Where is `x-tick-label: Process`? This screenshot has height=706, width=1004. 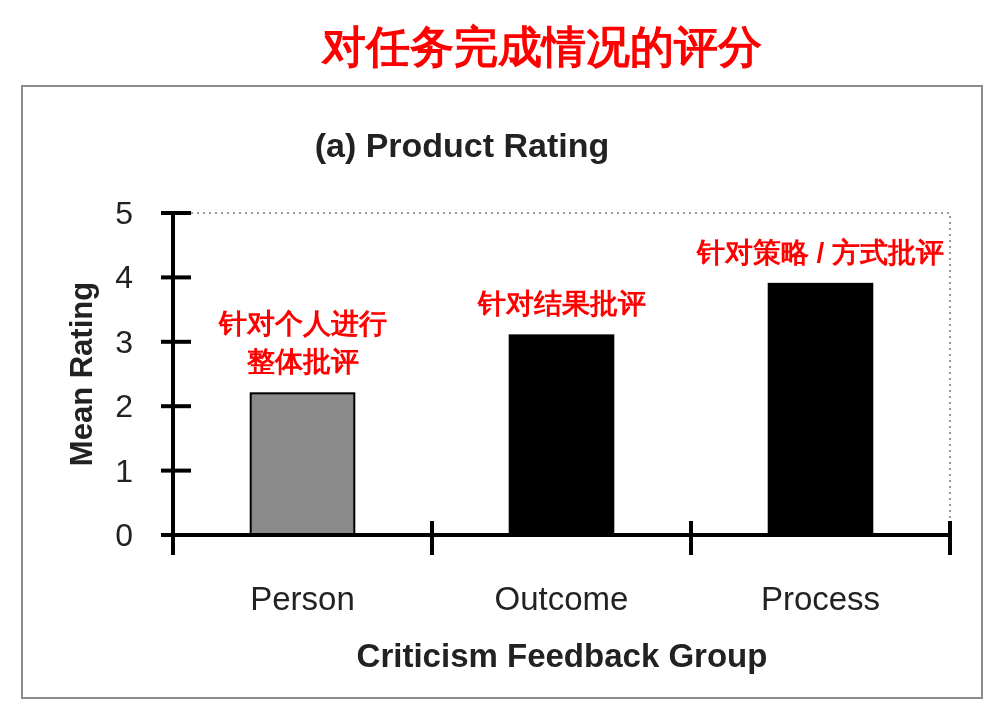 x-tick-label: Process is located at coordinates (820, 598).